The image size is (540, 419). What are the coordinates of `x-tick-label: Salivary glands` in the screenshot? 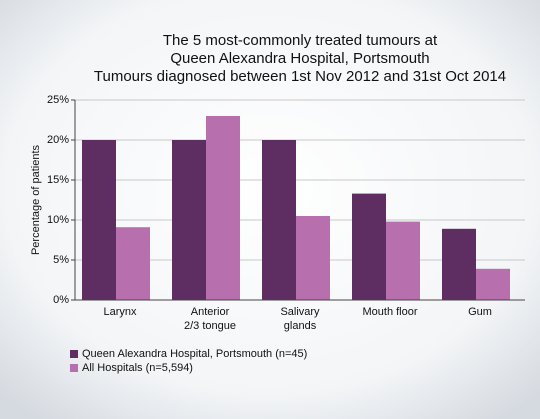 It's located at (300, 319).